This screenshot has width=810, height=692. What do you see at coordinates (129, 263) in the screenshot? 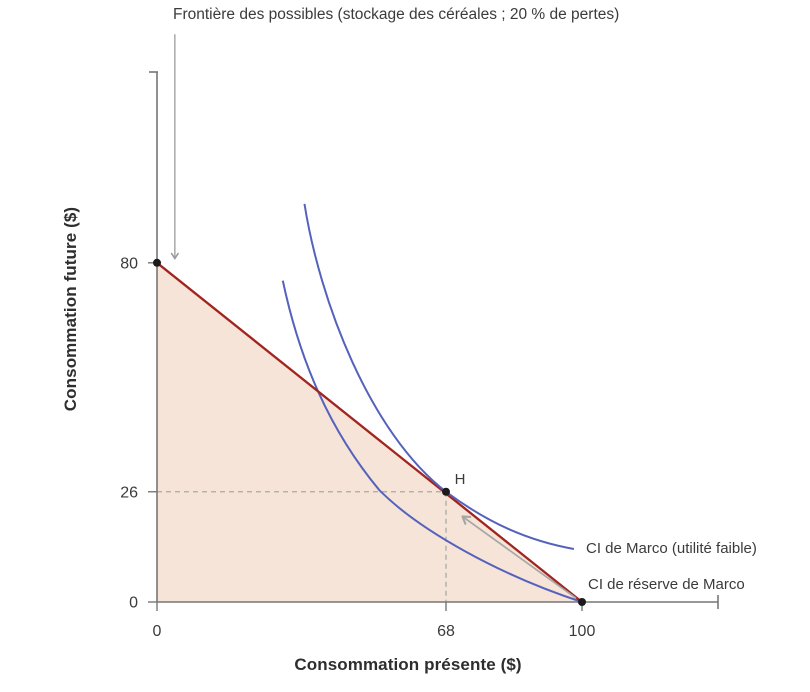
I see `y-tick-label-80: 80` at bounding box center [129, 263].